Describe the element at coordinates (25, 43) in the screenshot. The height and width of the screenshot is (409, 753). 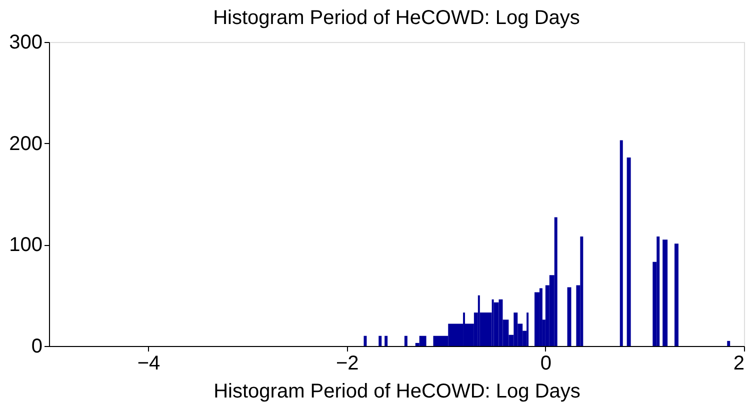
I see `y-tick-label: 300` at that location.